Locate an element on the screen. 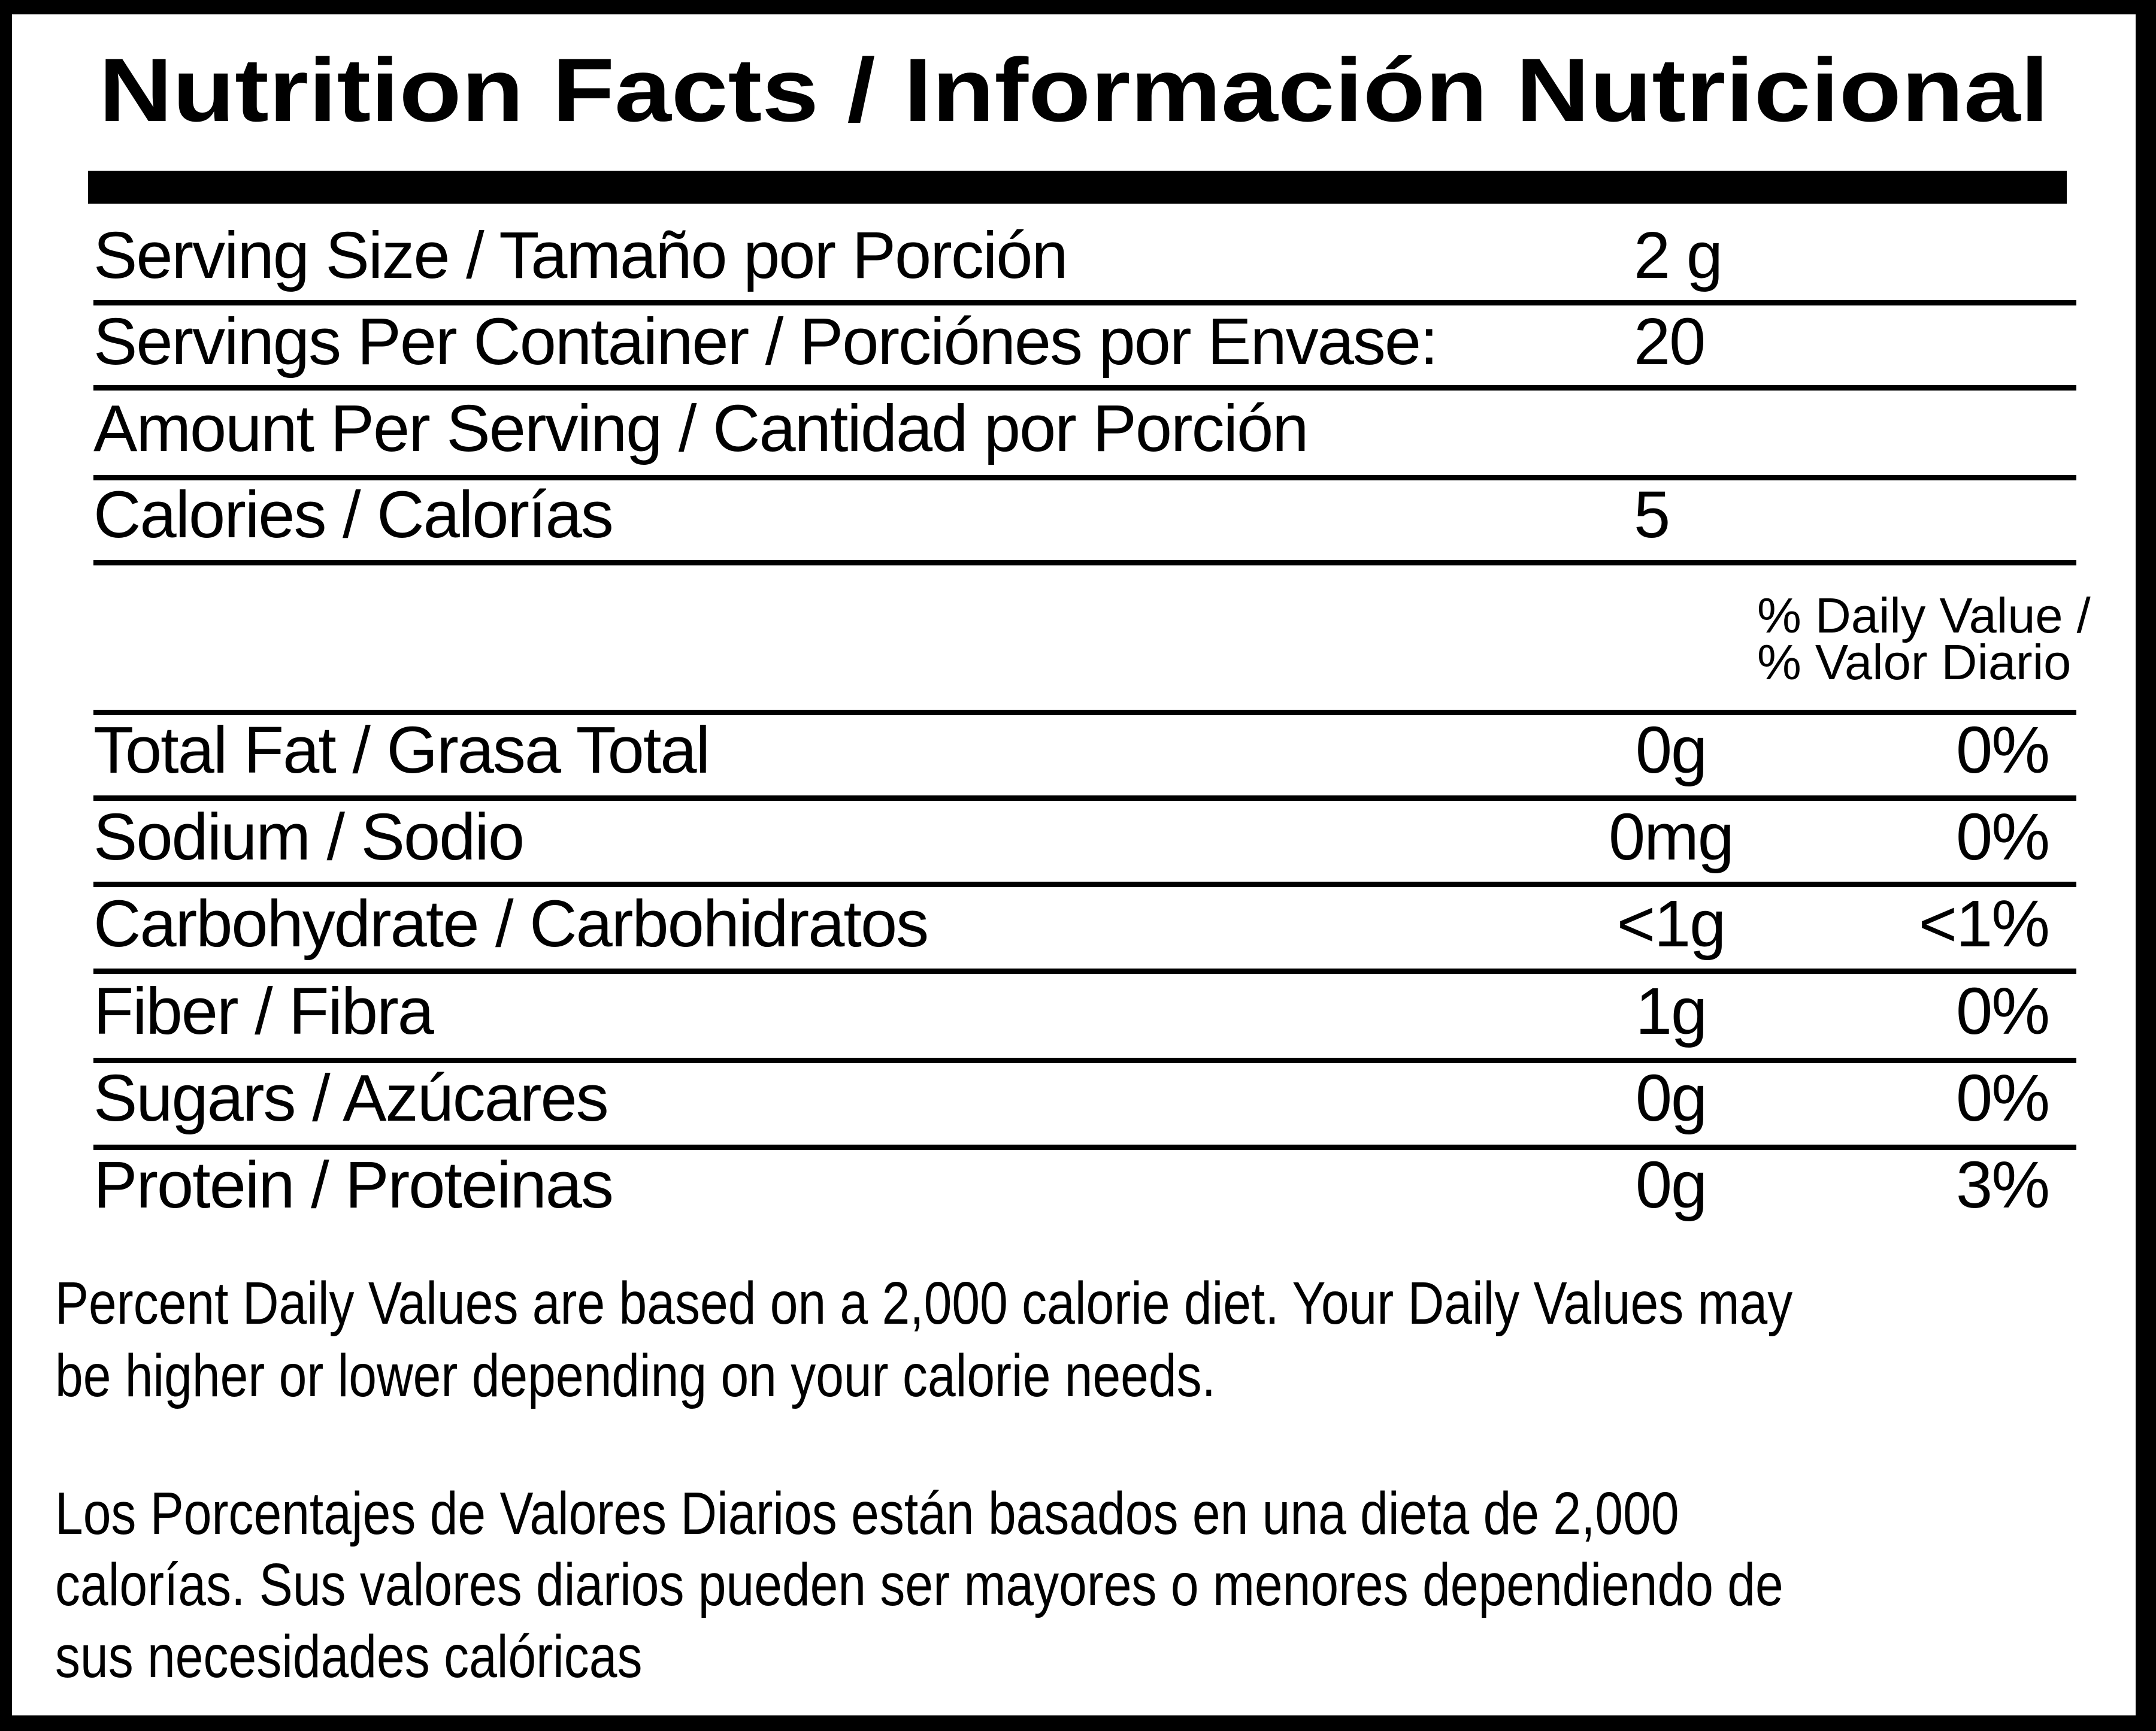  nutrient-daily-value: <1% is located at coordinates (1984, 924).